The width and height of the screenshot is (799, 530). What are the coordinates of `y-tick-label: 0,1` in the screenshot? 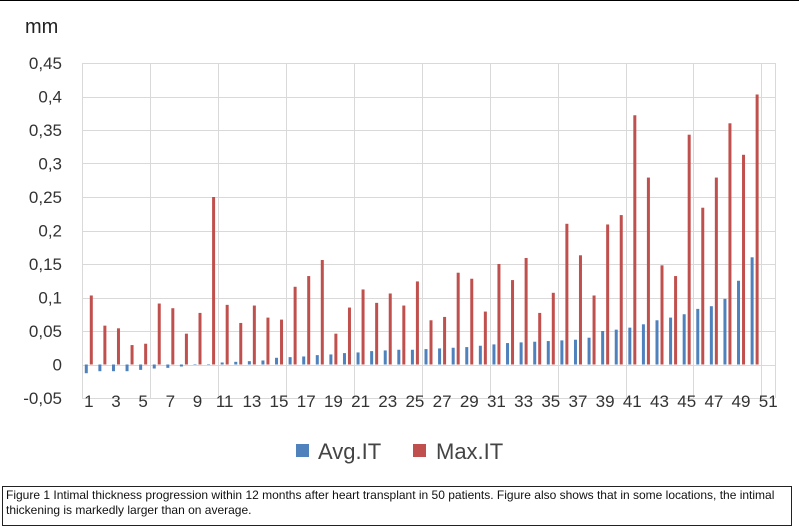 It's located at (50, 298).